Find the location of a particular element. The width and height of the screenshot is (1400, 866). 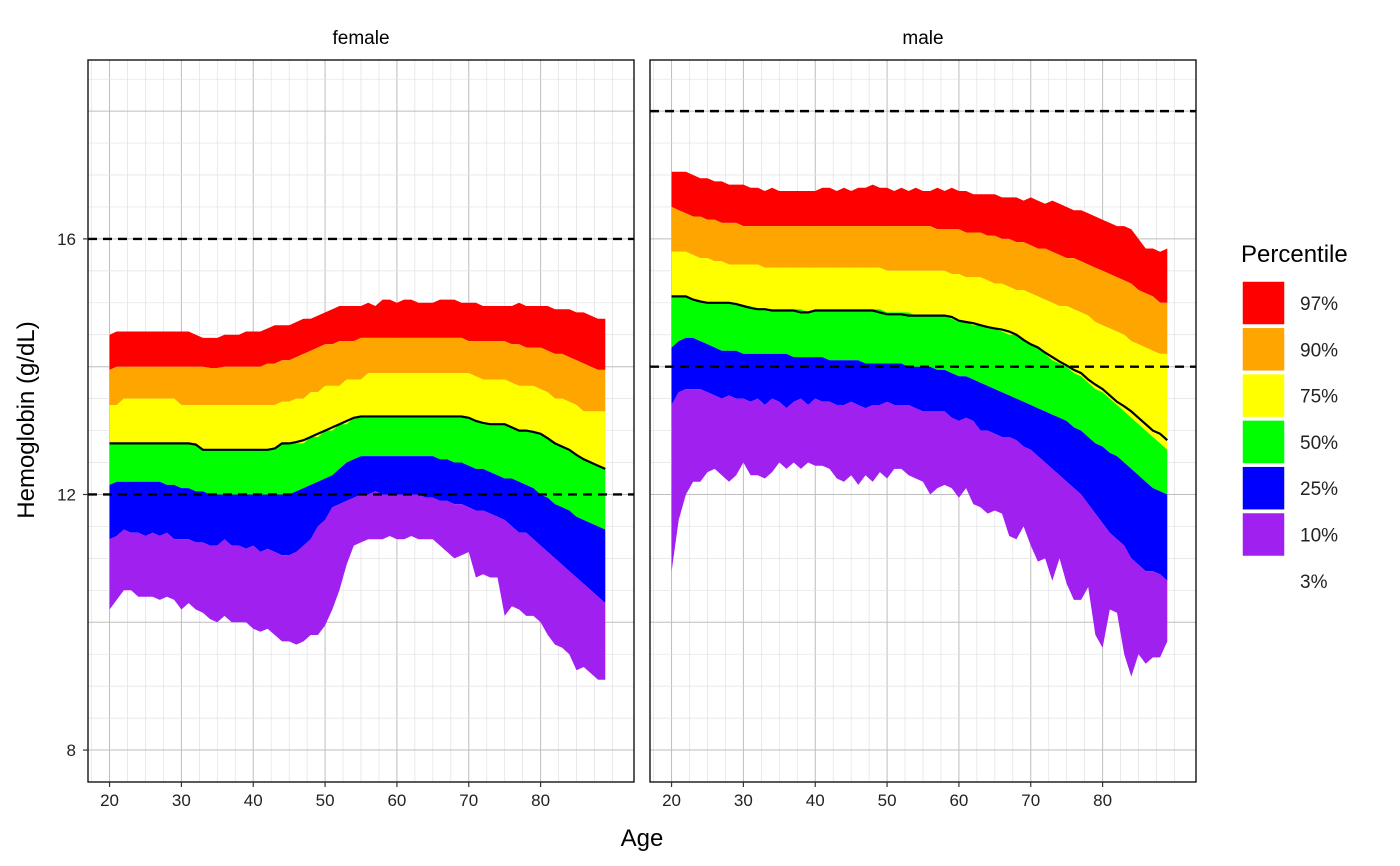

y-tick-label: 16 is located at coordinates (66, 239).